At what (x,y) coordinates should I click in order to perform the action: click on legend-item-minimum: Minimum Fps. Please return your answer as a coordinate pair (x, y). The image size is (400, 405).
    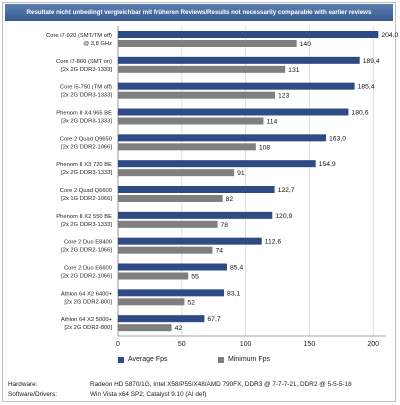
    Looking at the image, I should click on (244, 359).